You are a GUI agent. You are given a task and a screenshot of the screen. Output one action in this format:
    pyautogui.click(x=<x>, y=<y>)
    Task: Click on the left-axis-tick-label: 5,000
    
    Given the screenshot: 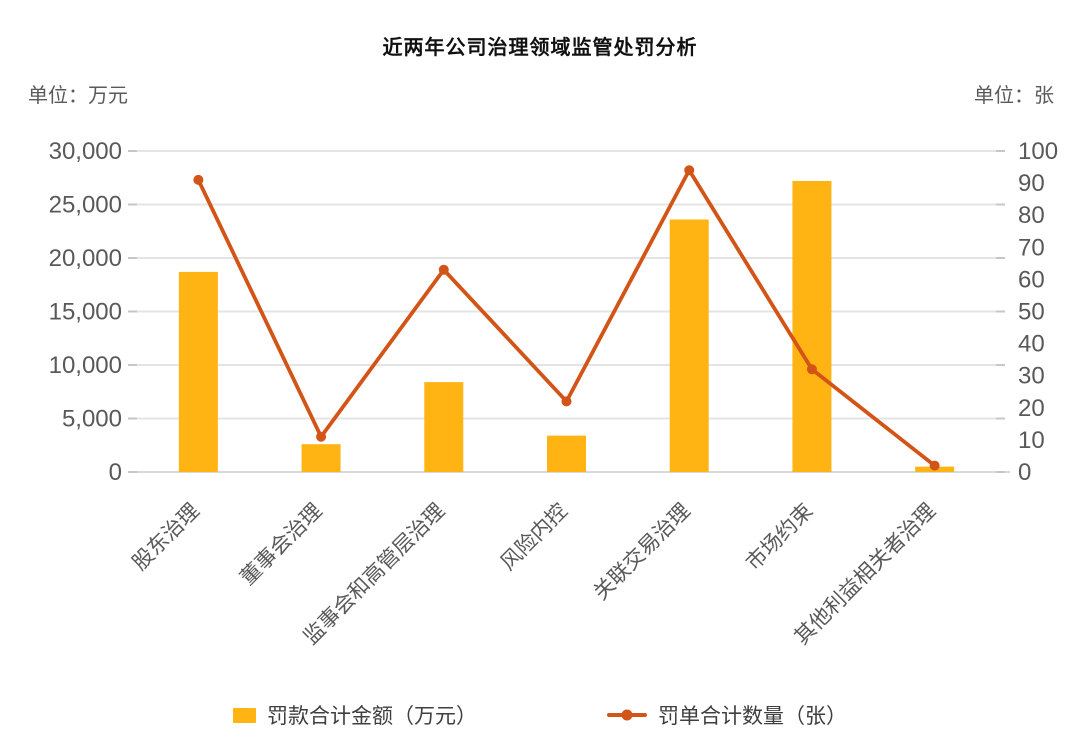 What is the action you would take?
    pyautogui.click(x=92, y=419)
    